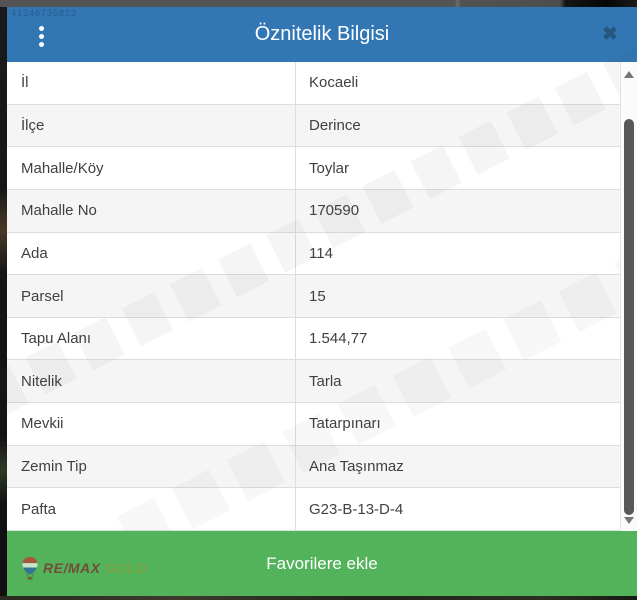  I want to click on brand-name: RE/MAX, so click(72, 568).